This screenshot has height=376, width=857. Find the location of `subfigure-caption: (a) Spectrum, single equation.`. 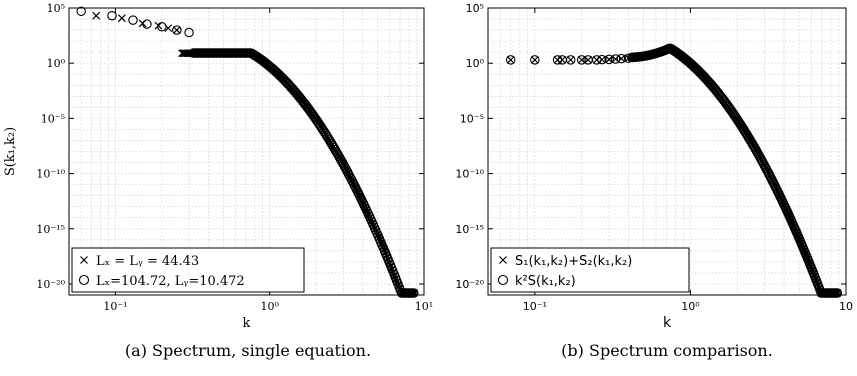

subfigure-caption: (a) Spectrum, single equation. is located at coordinates (248, 350).